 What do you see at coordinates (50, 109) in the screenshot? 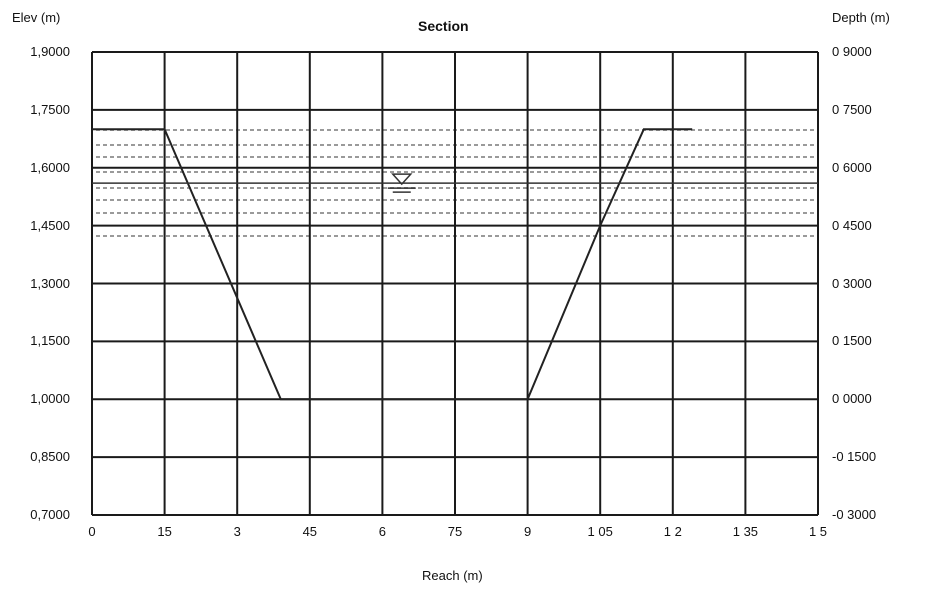
I see `y-left-tick-label: 1,7500` at bounding box center [50, 109].